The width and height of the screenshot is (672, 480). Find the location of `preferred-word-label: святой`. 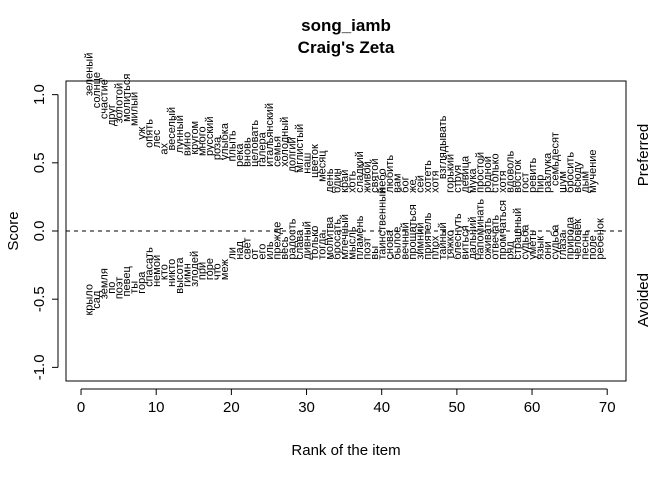

preferred-word-label: святой is located at coordinates (375, 175).